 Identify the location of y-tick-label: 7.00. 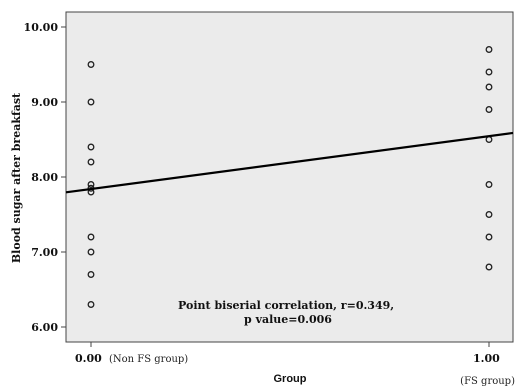
(44, 252).